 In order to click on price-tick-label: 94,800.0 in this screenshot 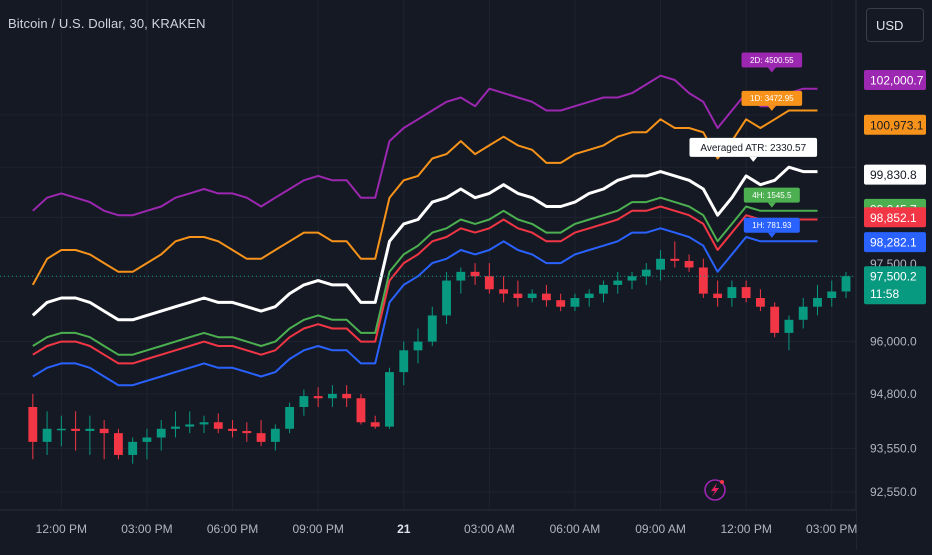, I will do `click(893, 394)`.